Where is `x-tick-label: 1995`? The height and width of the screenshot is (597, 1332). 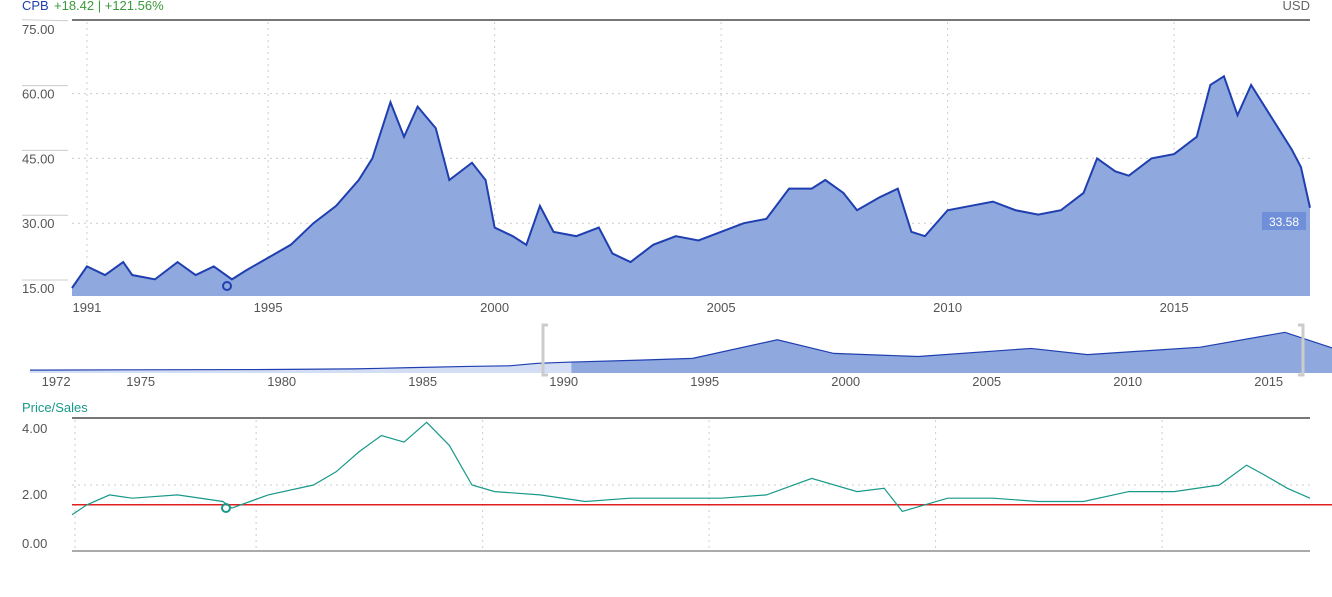 x-tick-label: 1995 is located at coordinates (268, 307).